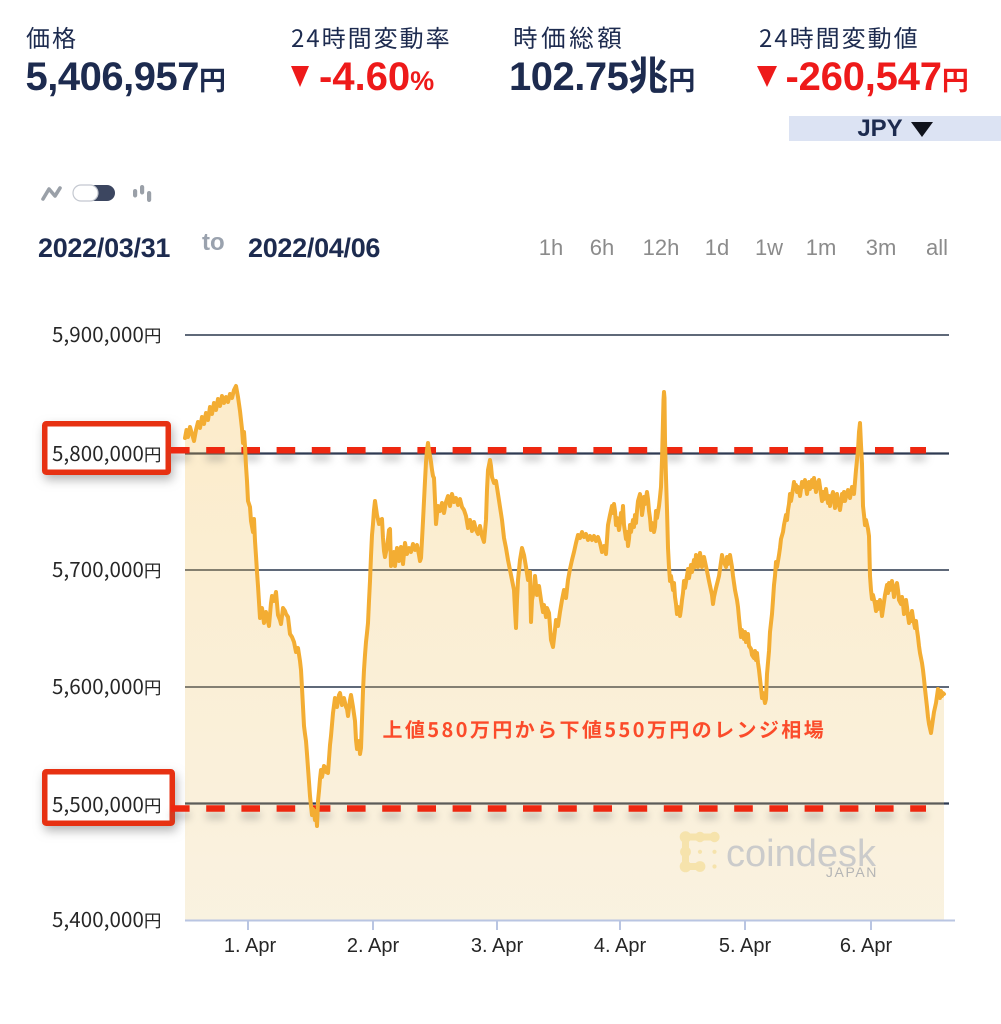 The width and height of the screenshot is (1001, 1024). Describe the element at coordinates (801, 854) in the screenshot. I see `svg-text: coindesk` at that location.